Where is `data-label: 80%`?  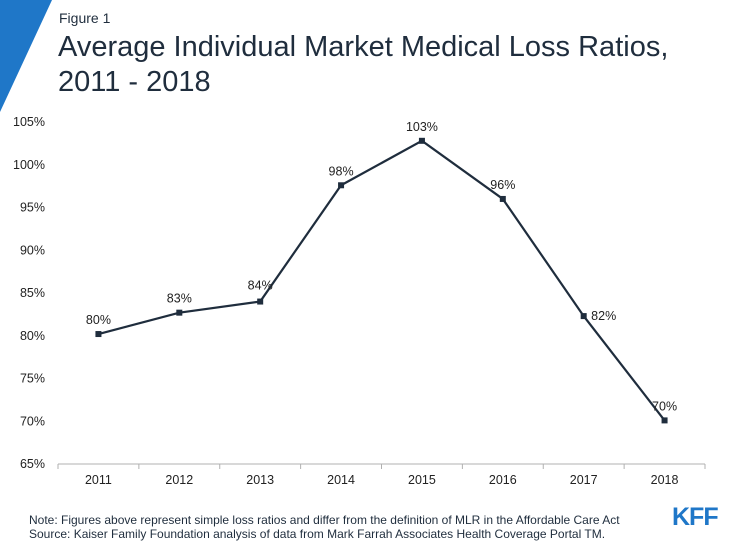
data-label: 80% is located at coordinates (98, 320).